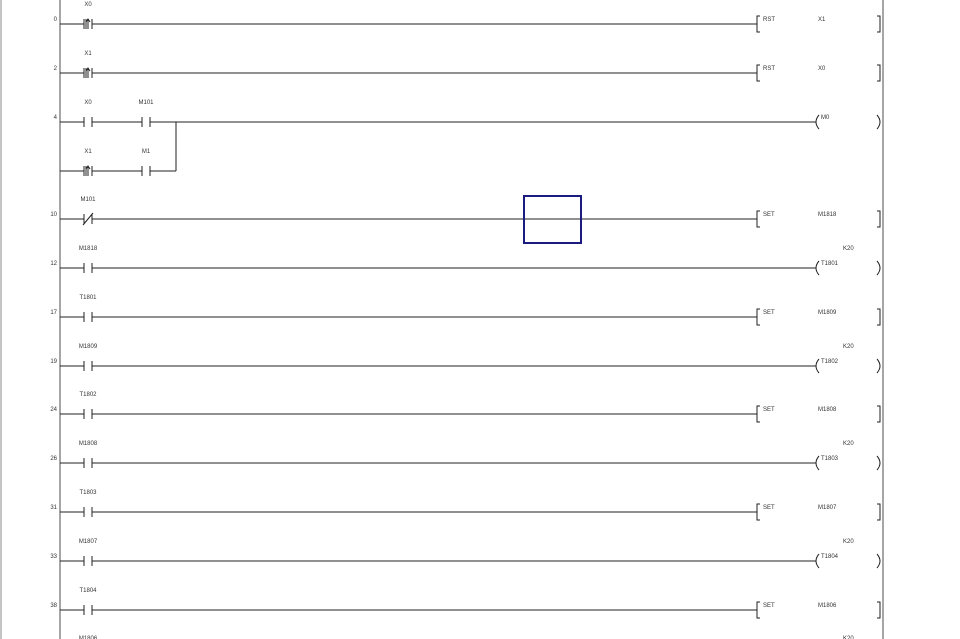  What do you see at coordinates (465, 554) in the screenshot?
I see `rung: 33 M1807 T1804 K20` at bounding box center [465, 554].